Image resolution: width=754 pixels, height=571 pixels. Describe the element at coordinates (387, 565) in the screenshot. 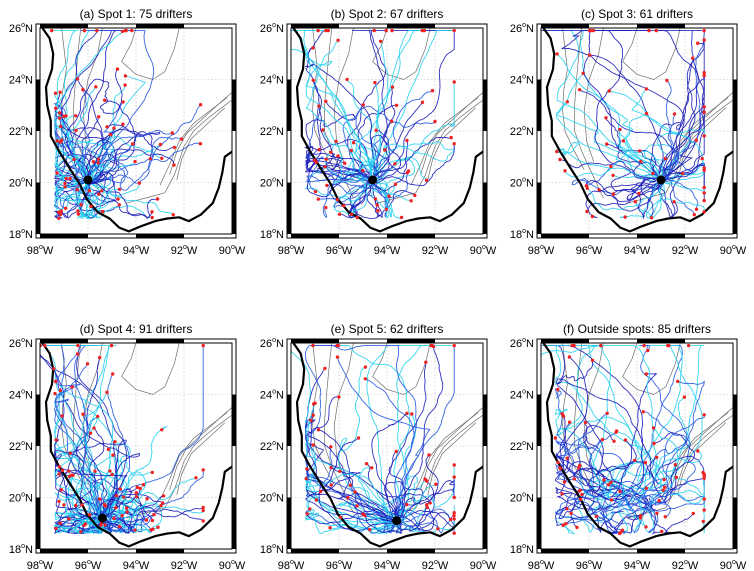

I see `x-tick-label: 94oW` at that location.